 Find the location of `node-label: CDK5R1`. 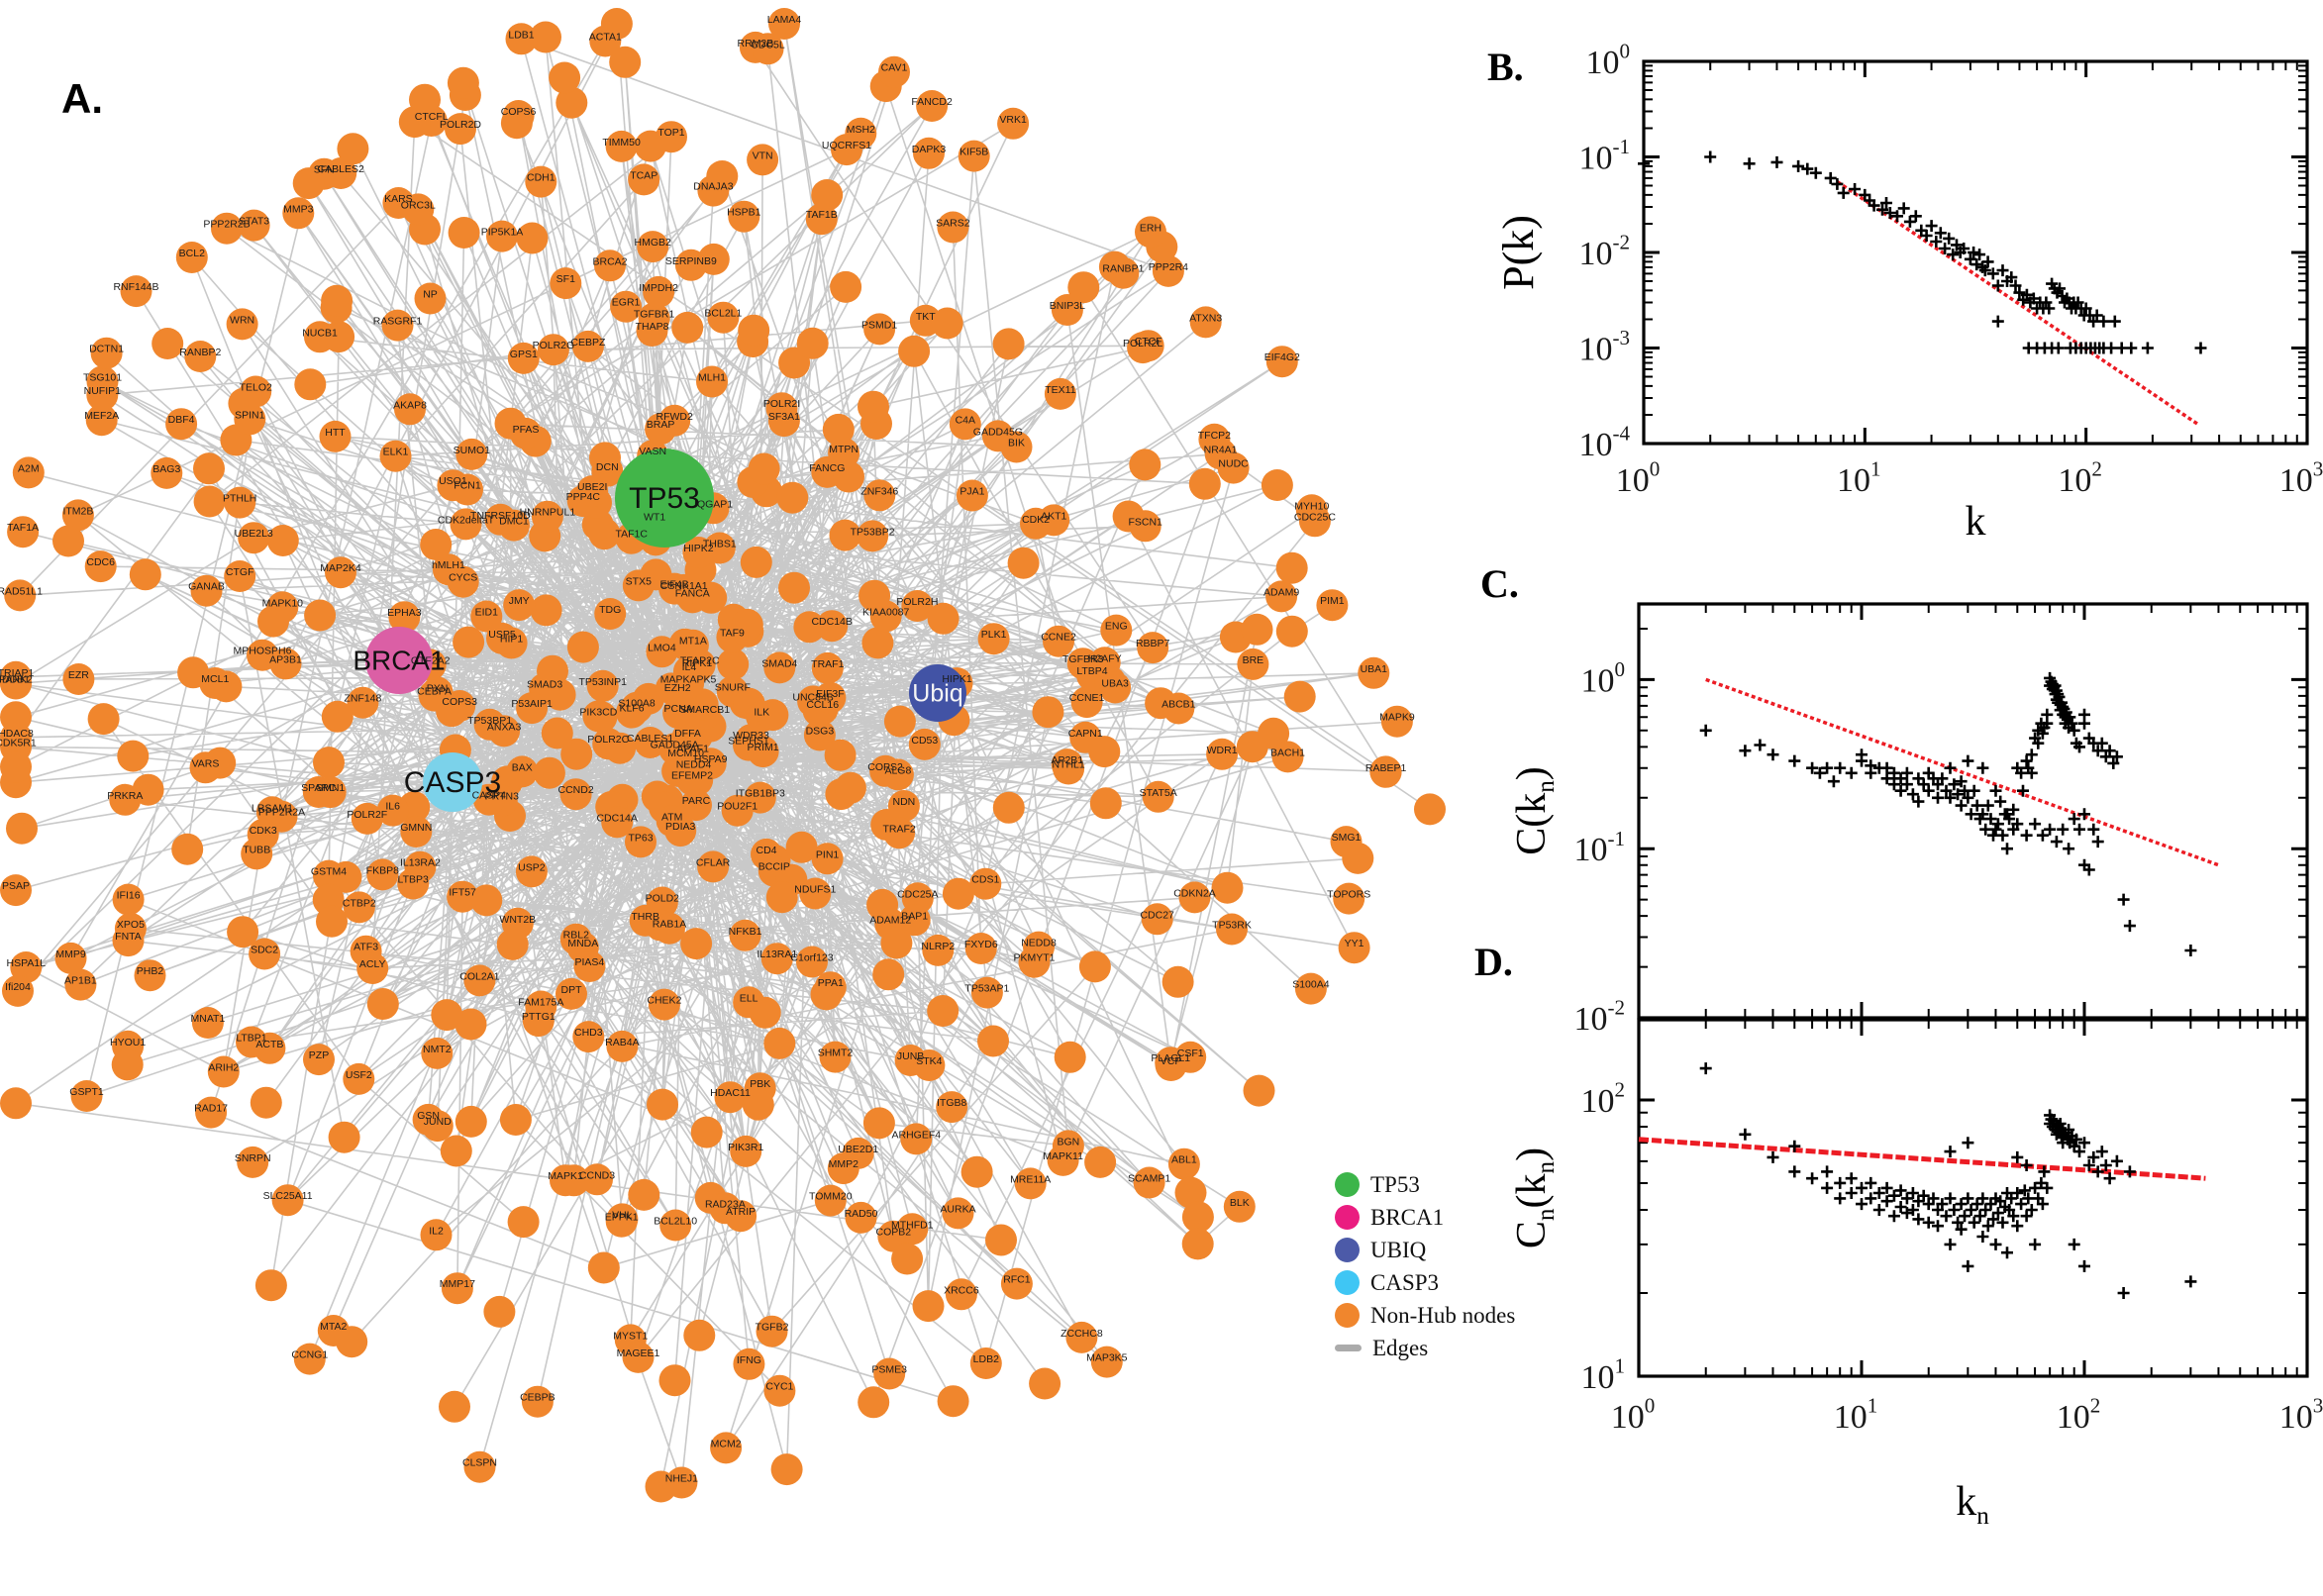

node-label: CDK5R1 is located at coordinates (18, 742).